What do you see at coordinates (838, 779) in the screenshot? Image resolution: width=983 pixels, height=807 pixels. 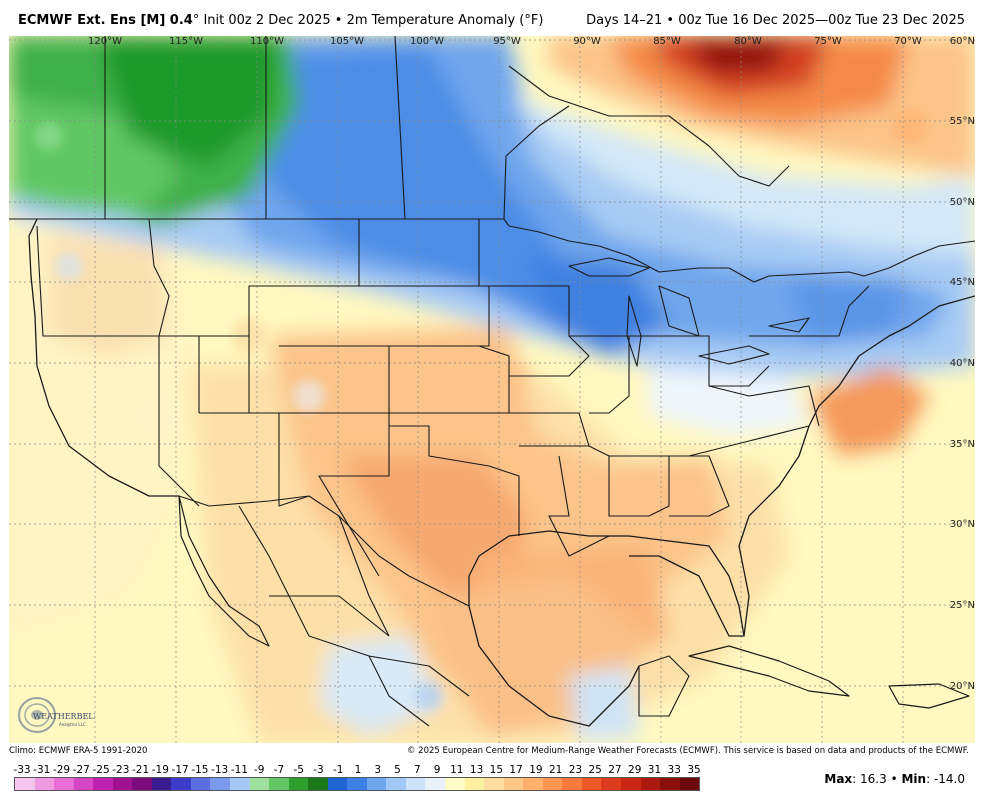 I see `max-label: Max` at bounding box center [838, 779].